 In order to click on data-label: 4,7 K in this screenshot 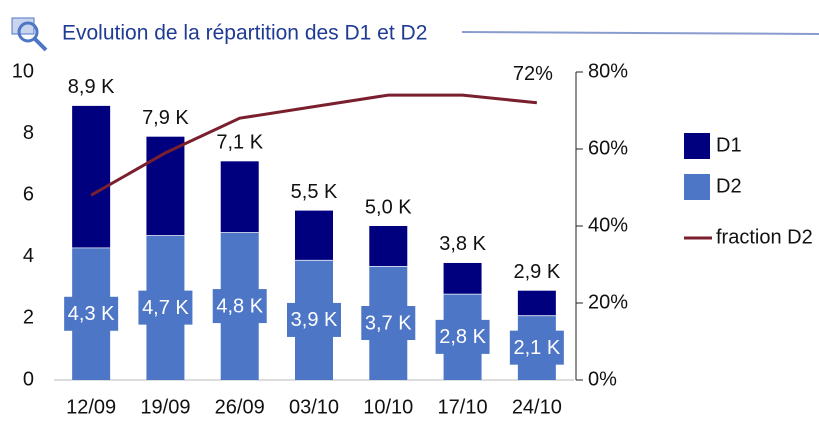, I will do `click(165, 308)`.